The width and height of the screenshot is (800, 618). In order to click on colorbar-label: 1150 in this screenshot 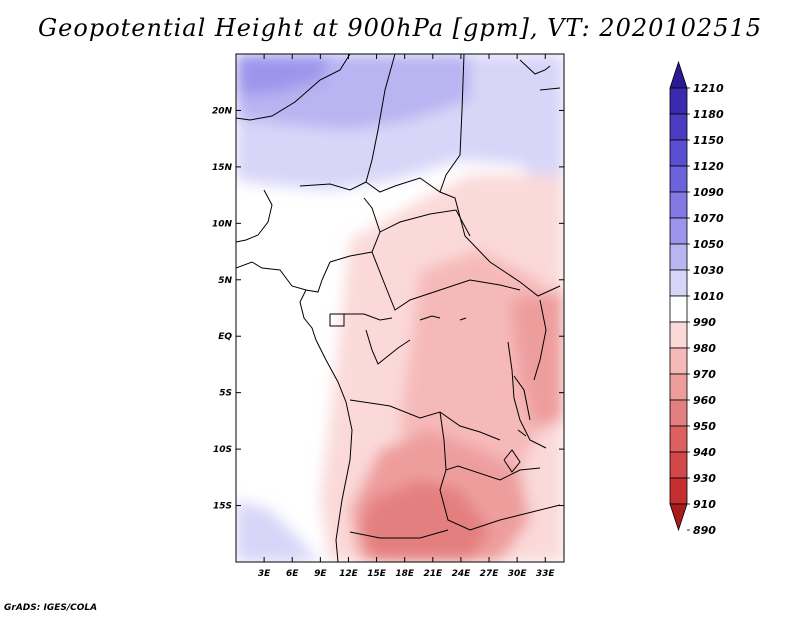, I will do `click(708, 140)`.